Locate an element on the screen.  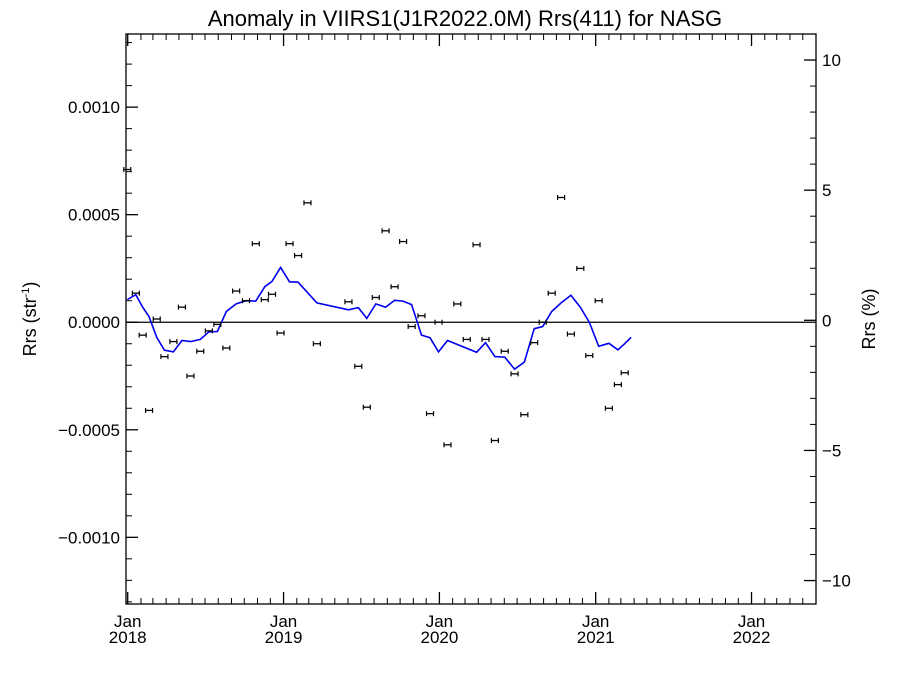
x-tick-label-year: 2019 is located at coordinates (284, 637).